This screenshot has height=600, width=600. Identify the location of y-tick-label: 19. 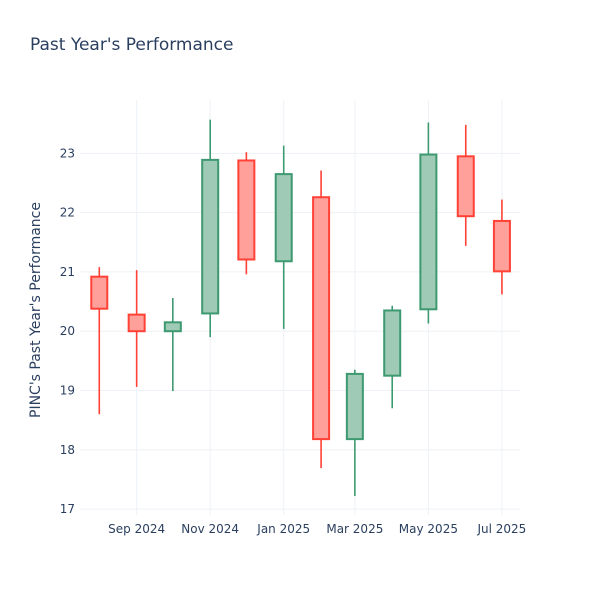
(67, 391).